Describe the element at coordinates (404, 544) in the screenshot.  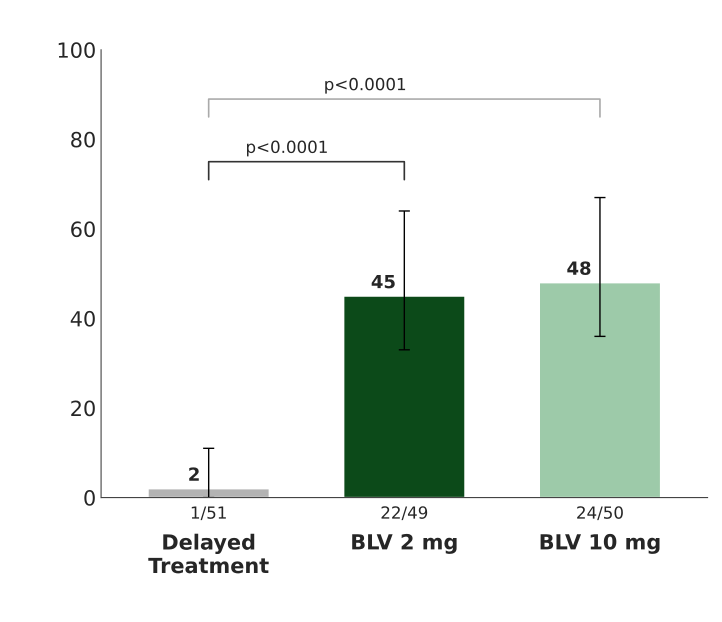
I see `x-tick-label: BLV 2 mg` at that location.